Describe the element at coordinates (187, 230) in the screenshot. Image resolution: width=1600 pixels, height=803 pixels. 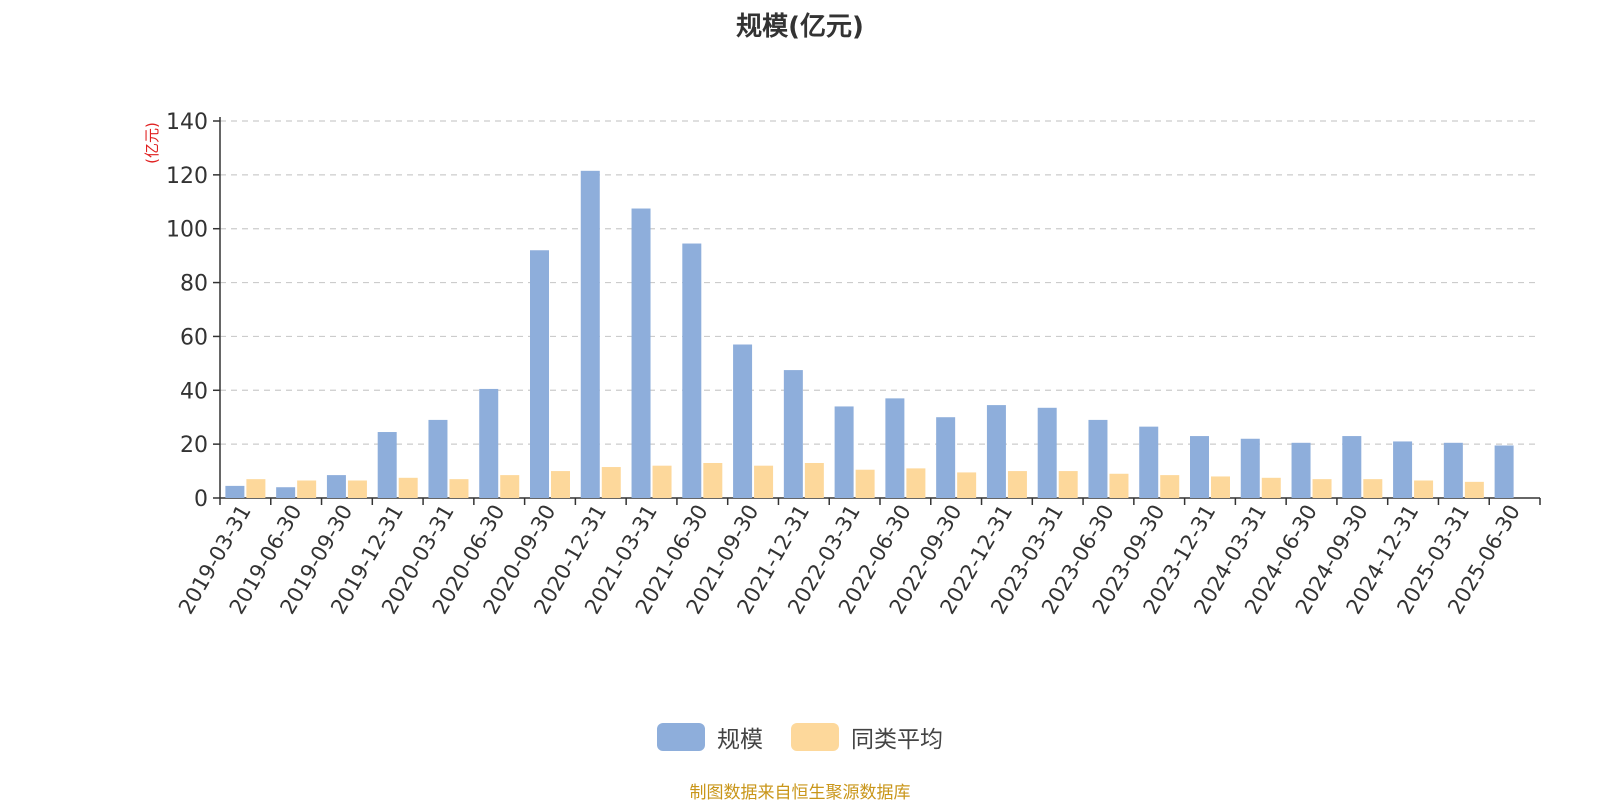
I see `y-tick-label: 100` at that location.